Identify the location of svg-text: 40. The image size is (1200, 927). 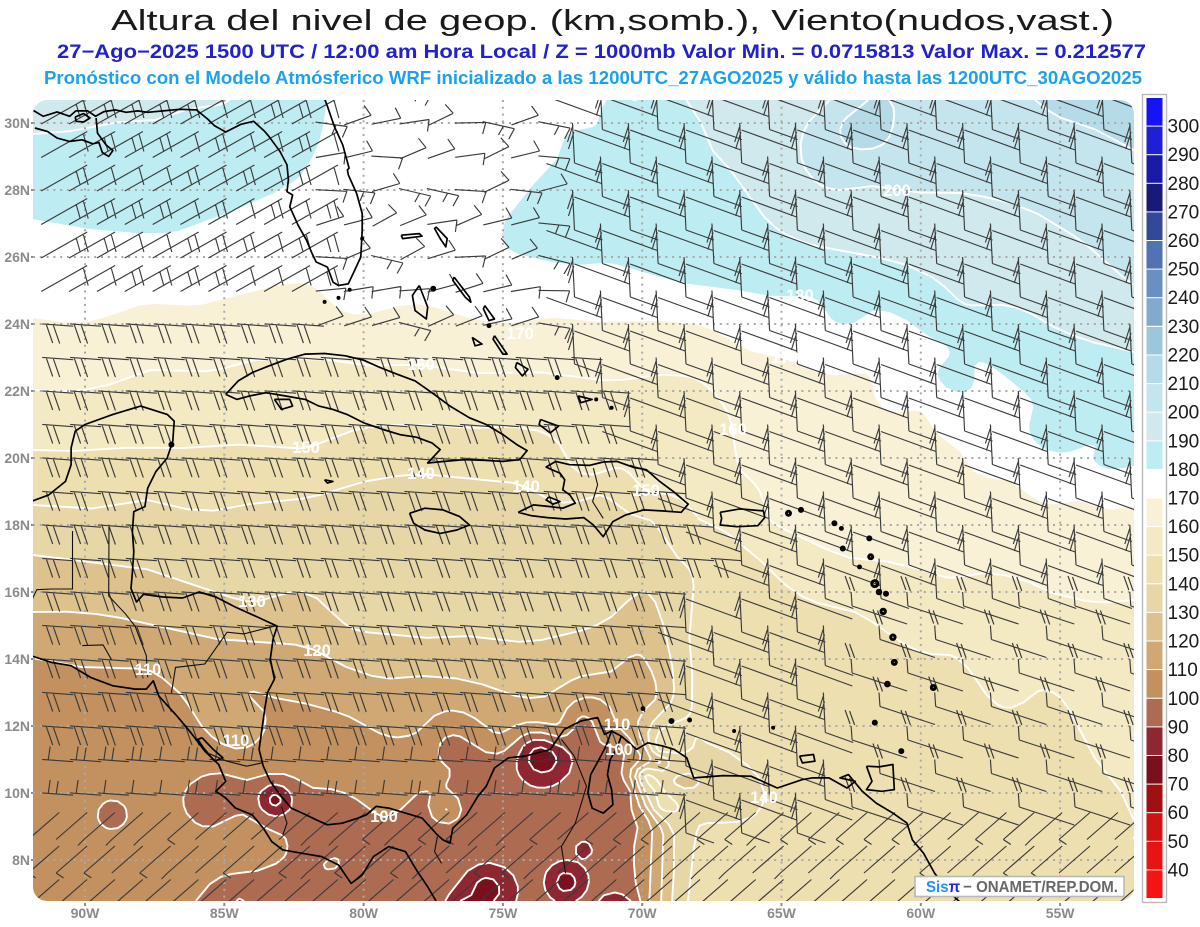
(1178, 870).